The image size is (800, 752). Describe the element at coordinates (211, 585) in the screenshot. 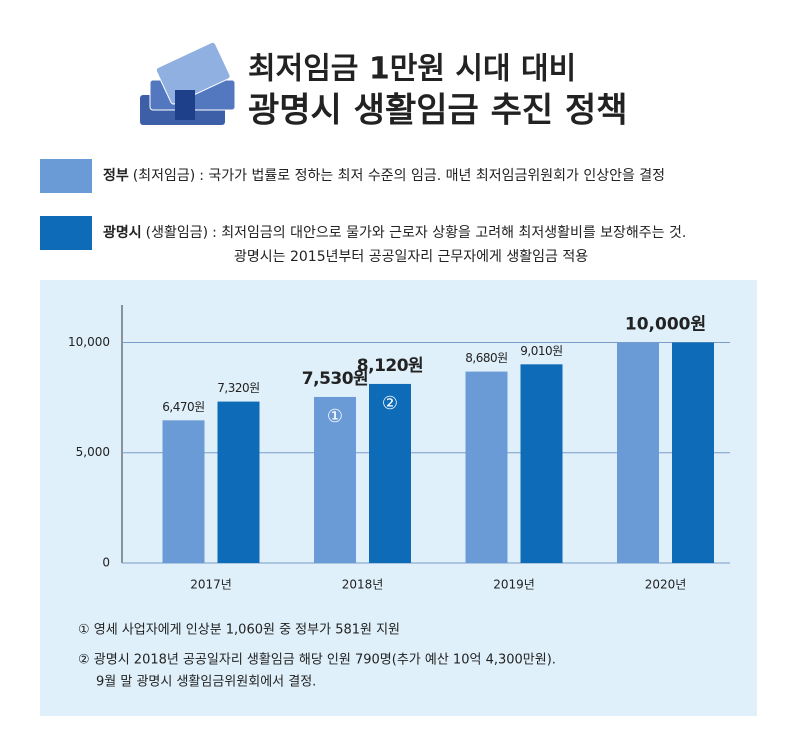

I see `x-tick-label: 2017년` at that location.